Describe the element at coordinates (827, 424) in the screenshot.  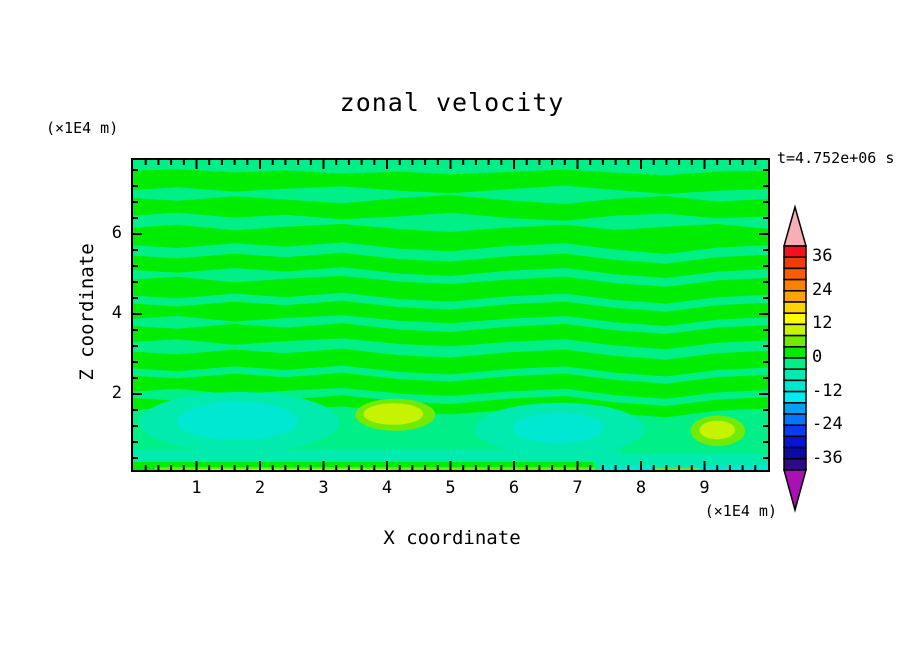
I see `colorbar-tick-label: -24` at that location.